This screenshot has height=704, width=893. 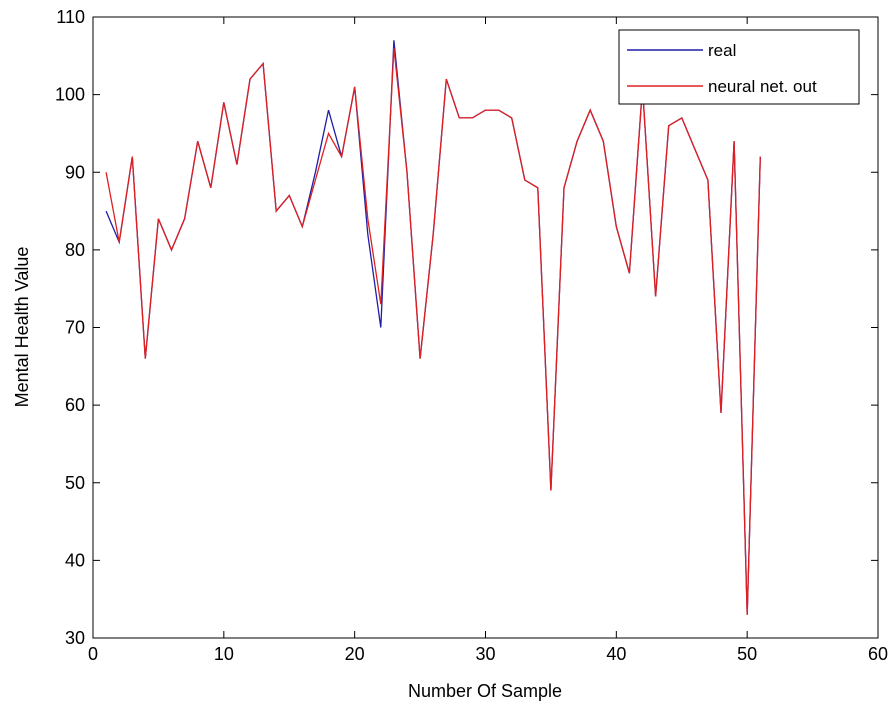 I want to click on x-tick-label: 0, so click(x=93, y=654).